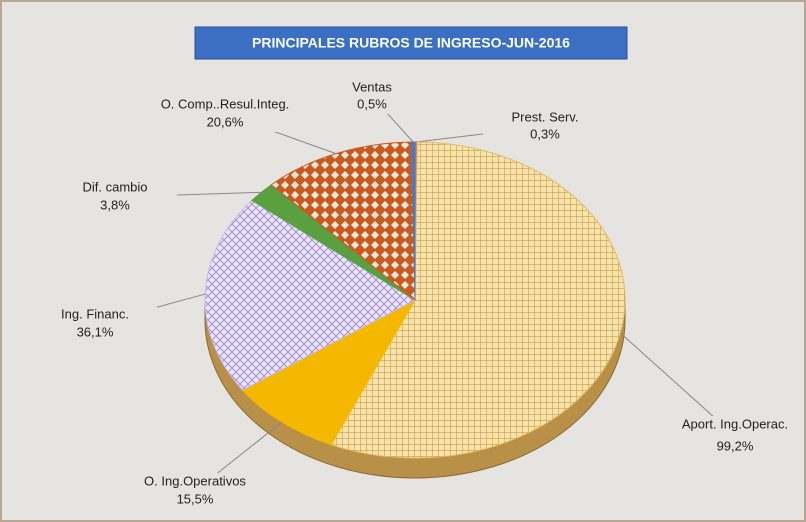 This screenshot has height=522, width=806. What do you see at coordinates (95, 313) in the screenshot?
I see `slice-label: Ing. Financ.` at bounding box center [95, 313].